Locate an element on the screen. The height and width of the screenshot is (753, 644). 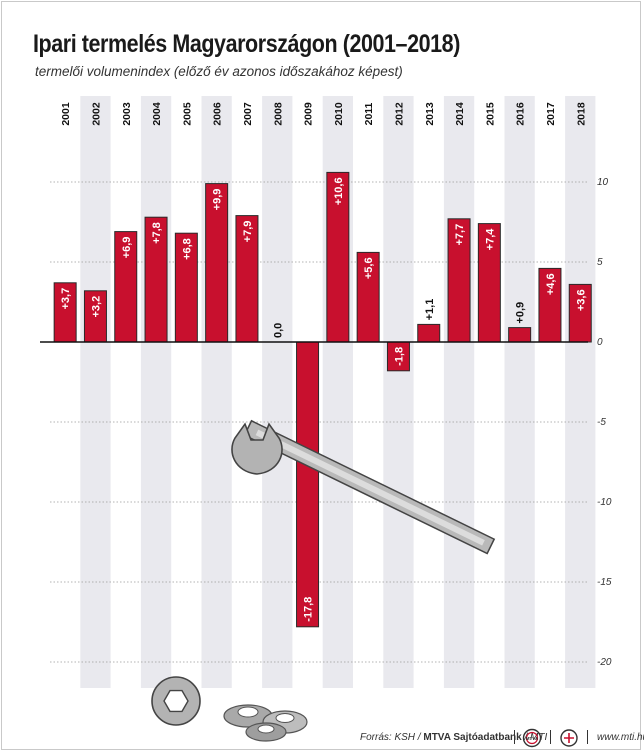
bar-value-label: +9,9 is located at coordinates (218, 200).